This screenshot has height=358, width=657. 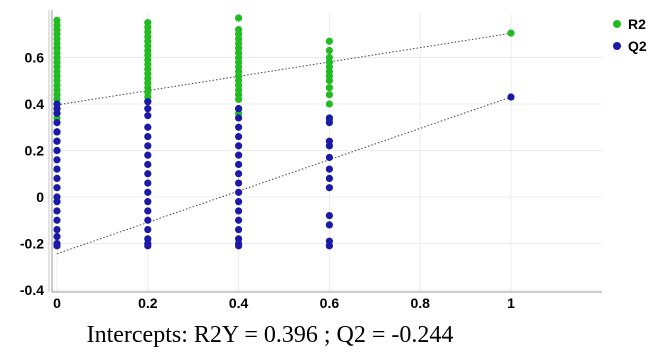 I want to click on x-tick-label: 0.6, so click(x=330, y=303).